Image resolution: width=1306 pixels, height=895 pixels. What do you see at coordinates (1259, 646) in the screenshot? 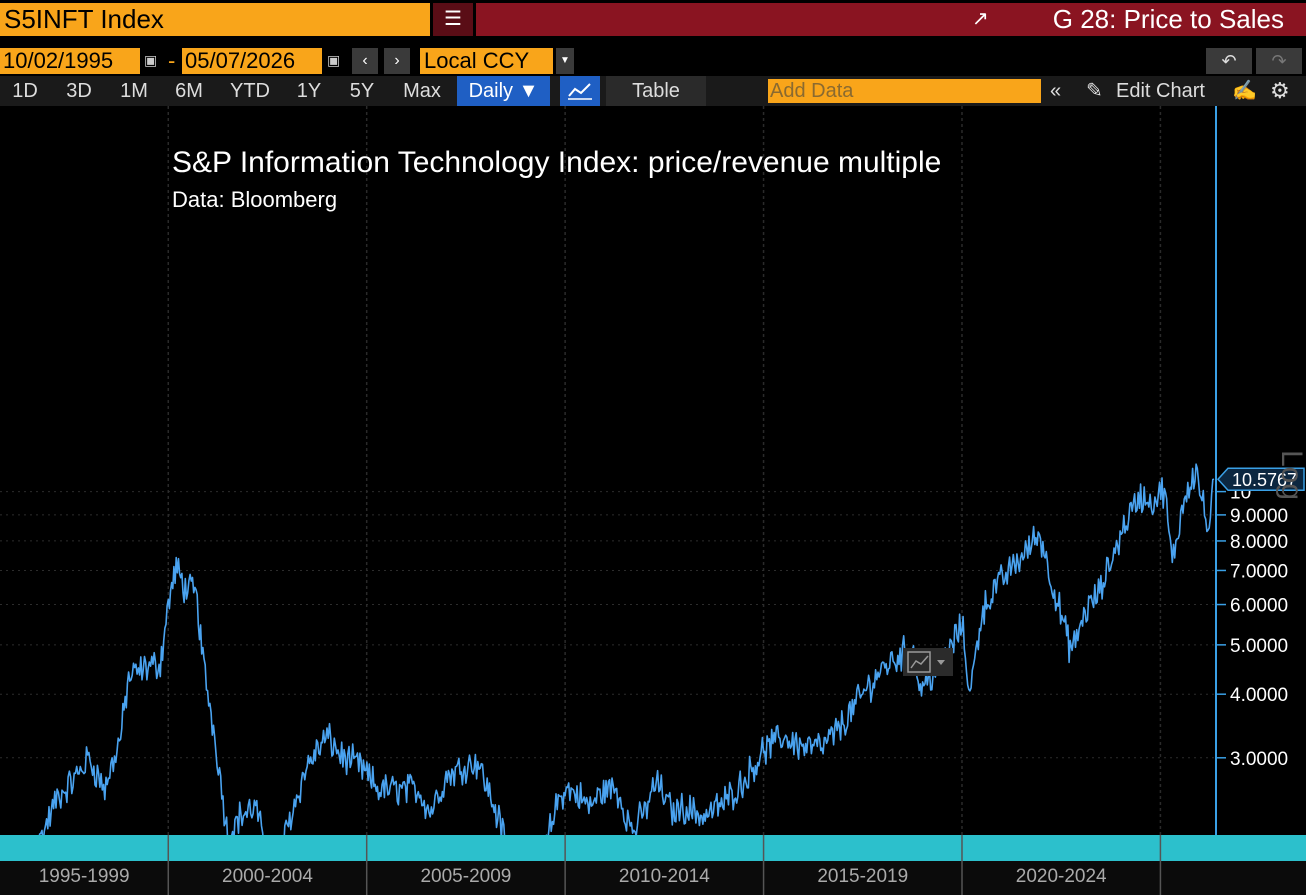
I see `y-tick-label: 5.0000` at bounding box center [1259, 646].